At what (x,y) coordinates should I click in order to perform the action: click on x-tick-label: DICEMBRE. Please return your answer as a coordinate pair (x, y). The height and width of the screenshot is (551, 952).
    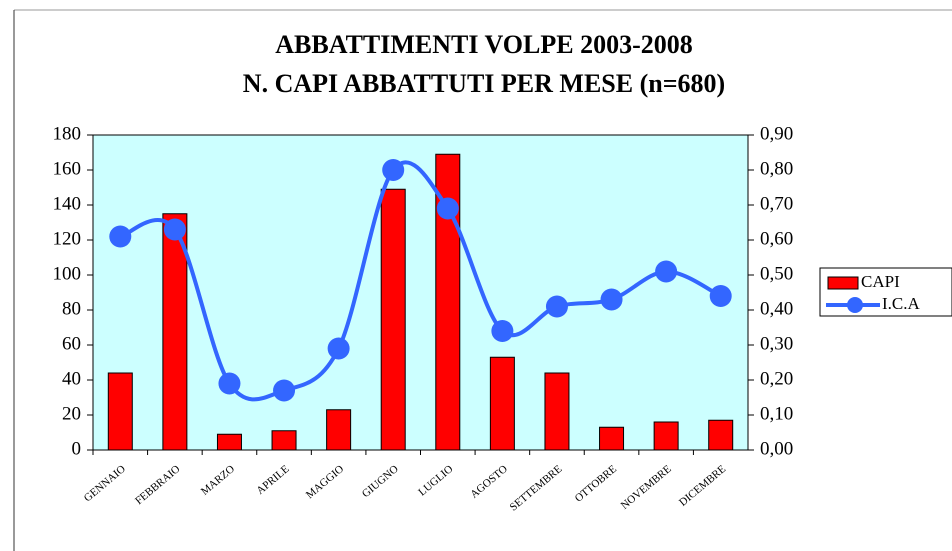
    Looking at the image, I should click on (702, 486).